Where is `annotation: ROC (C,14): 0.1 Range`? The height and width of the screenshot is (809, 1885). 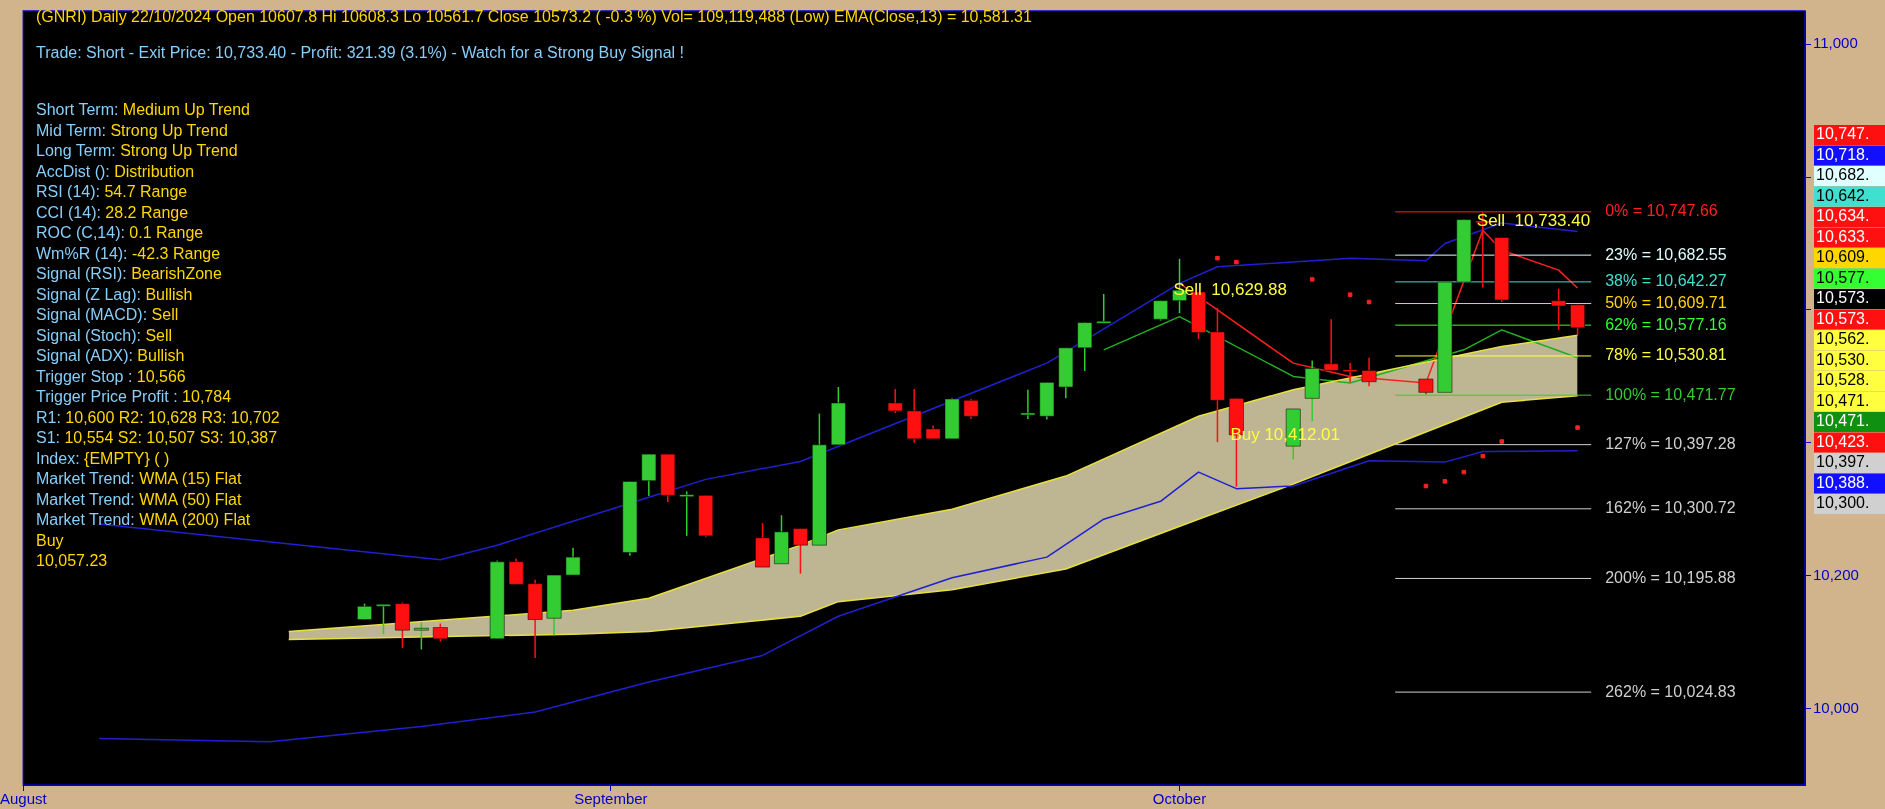
annotation: ROC (C,14): 0.1 Range is located at coordinates (120, 232).